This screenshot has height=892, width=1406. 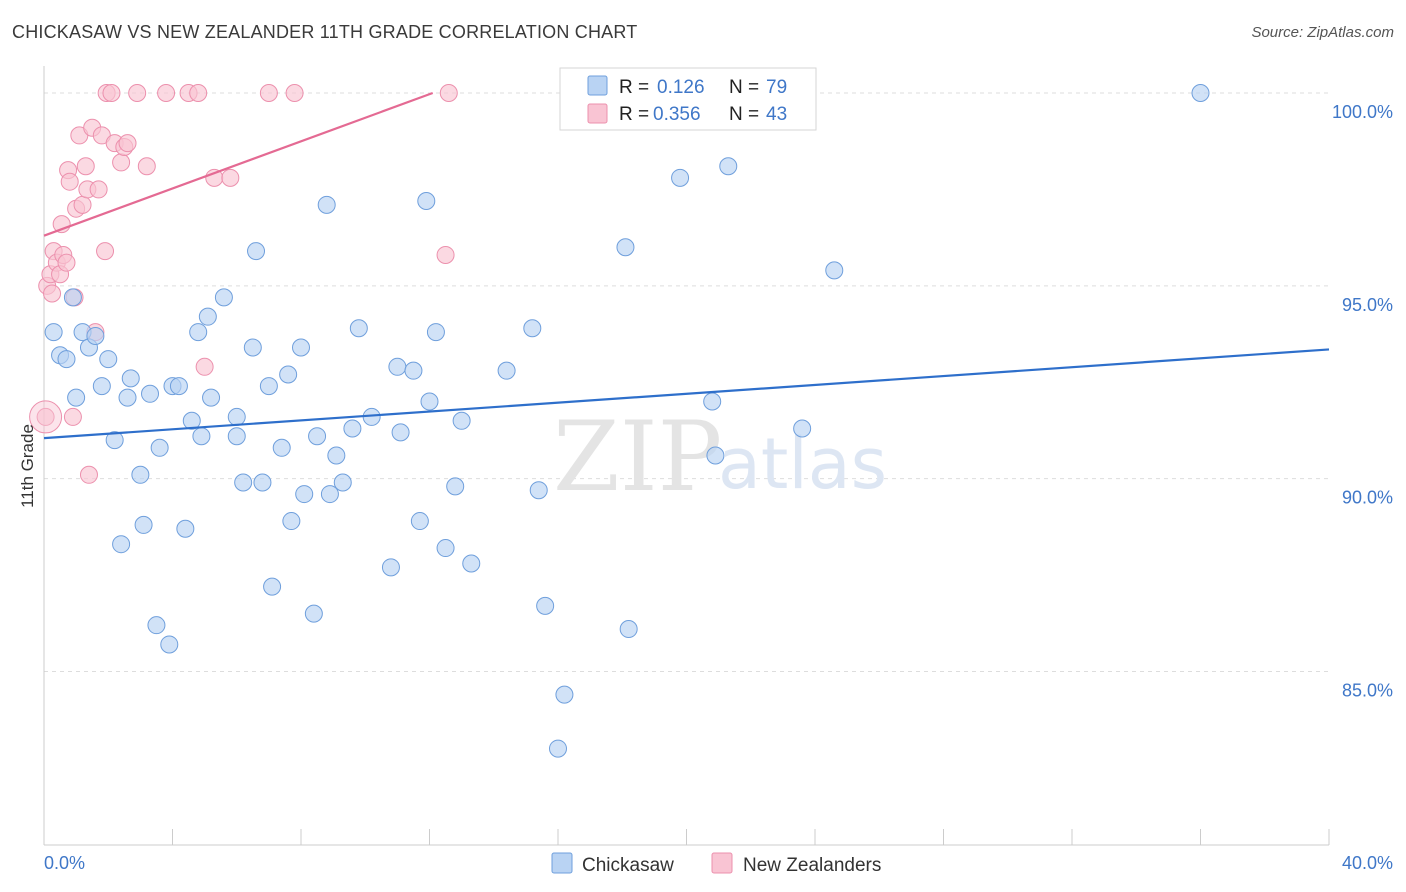 I want to click on data-point-large, so click(x=46, y=417).